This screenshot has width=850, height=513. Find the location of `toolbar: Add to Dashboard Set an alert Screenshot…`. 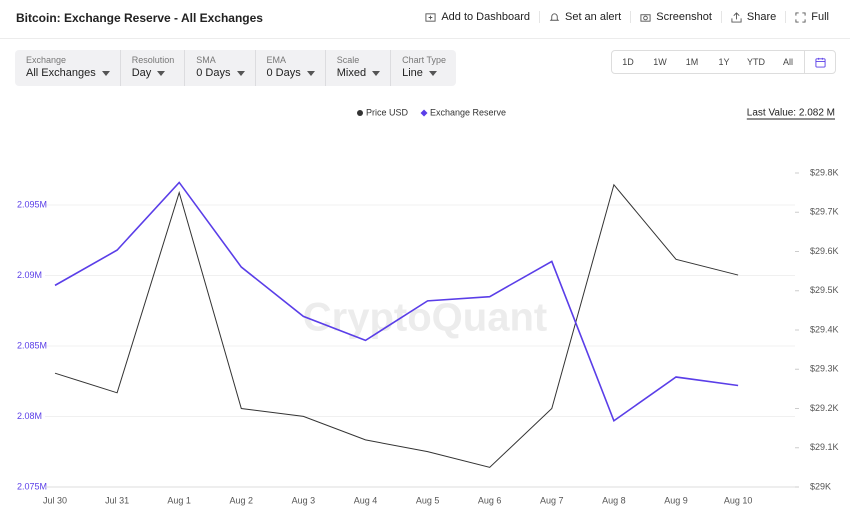

toolbar: Add to Dashboard Set an alert Screenshot… is located at coordinates (627, 17).